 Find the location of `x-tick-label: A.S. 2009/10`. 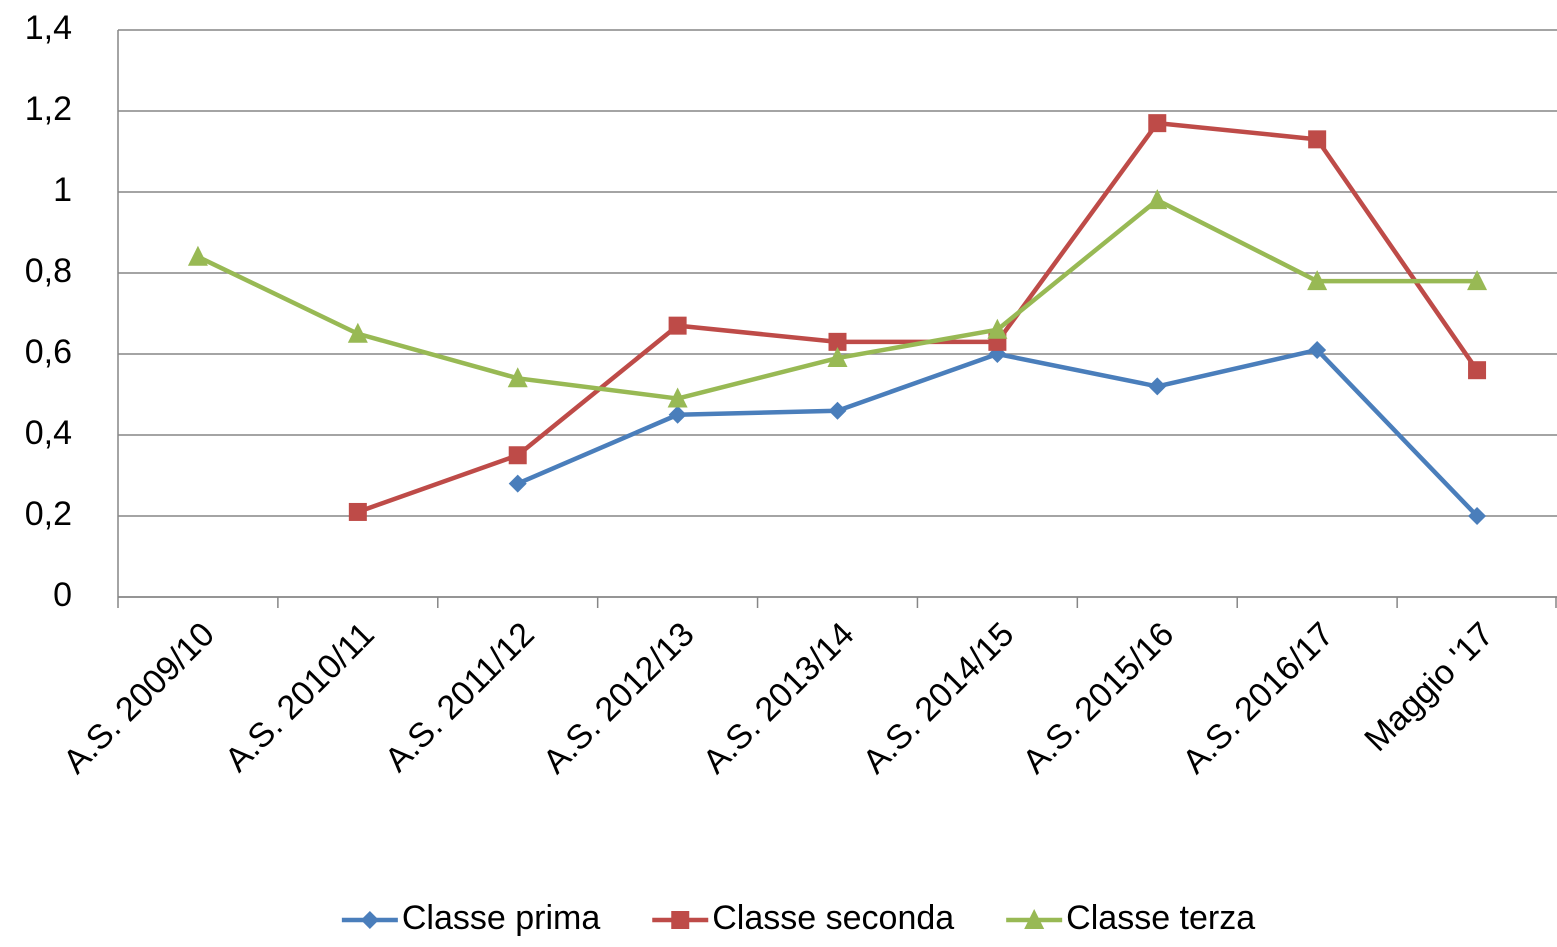

x-tick-label: A.S. 2009/10 is located at coordinates (139, 698).